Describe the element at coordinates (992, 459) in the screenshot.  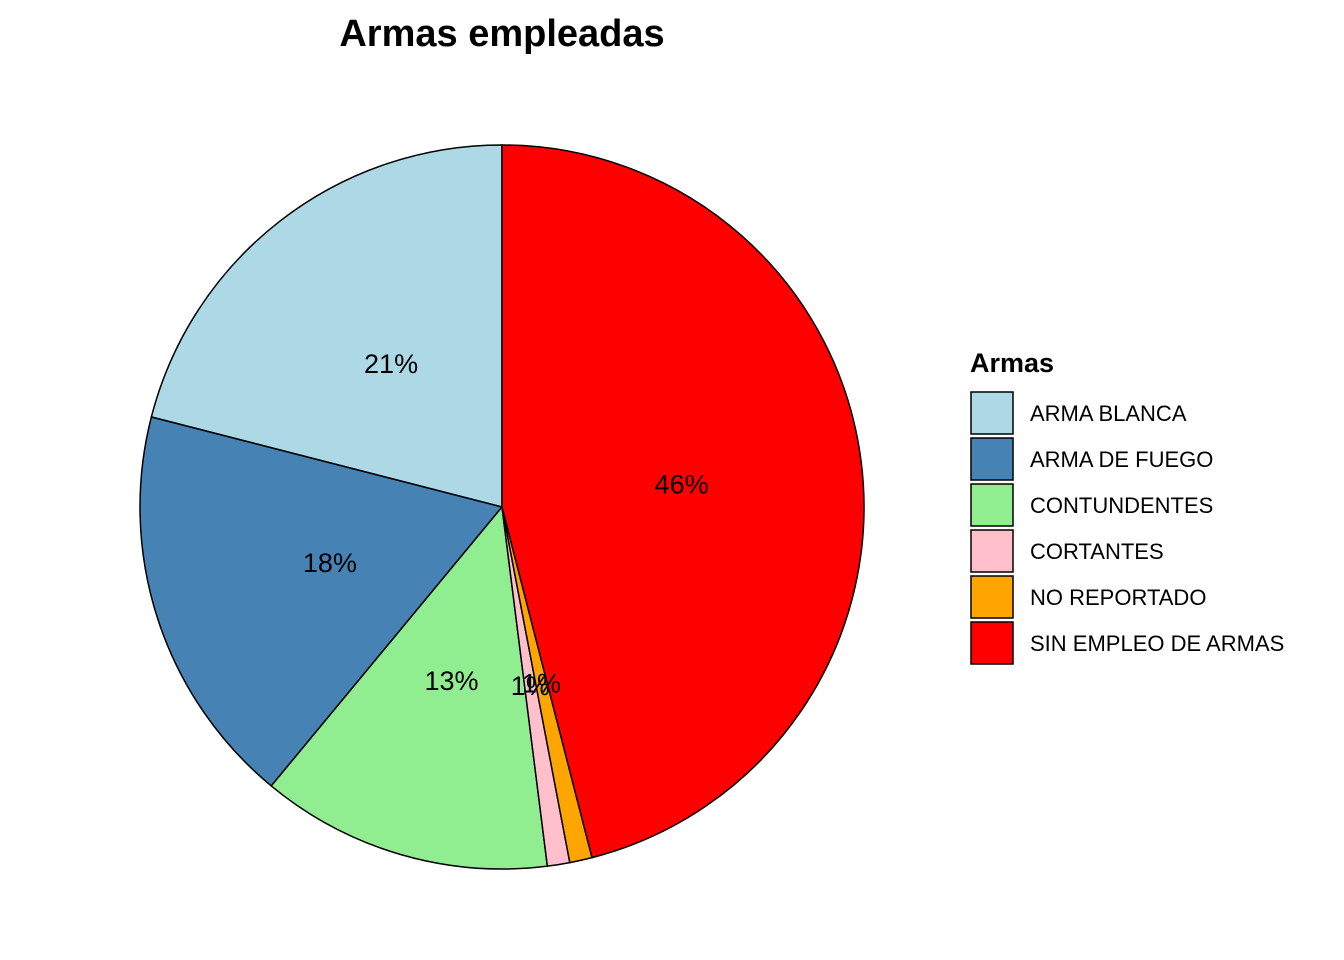
I see `legend-swatch-arma-de-fuego` at that location.